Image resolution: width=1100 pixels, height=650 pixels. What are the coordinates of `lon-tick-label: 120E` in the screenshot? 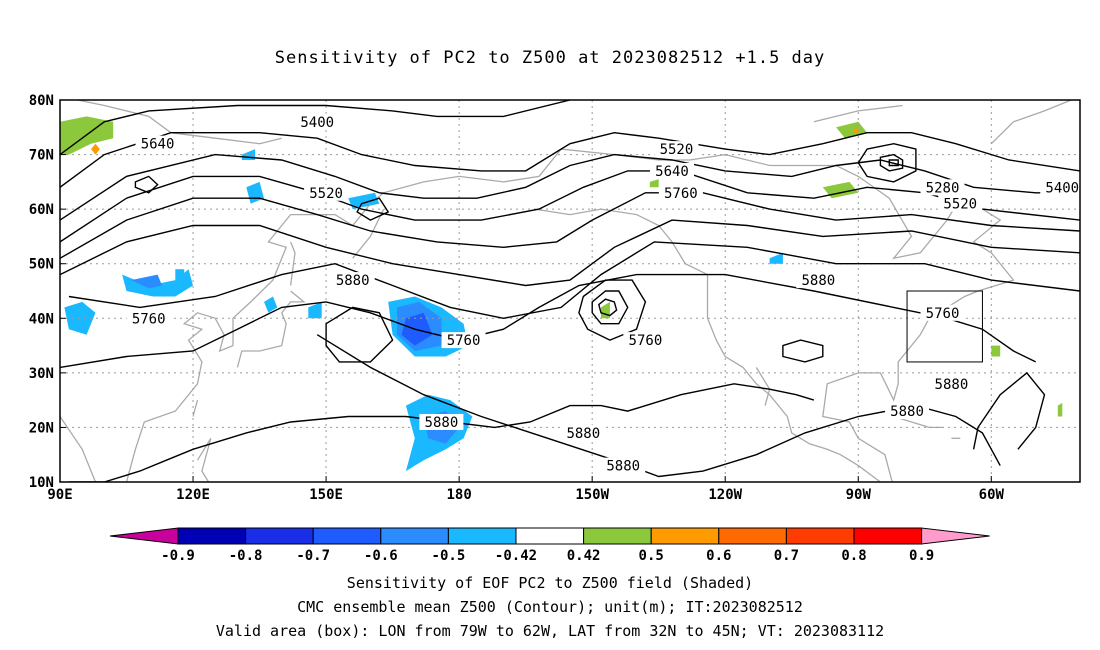 It's located at (193, 495).